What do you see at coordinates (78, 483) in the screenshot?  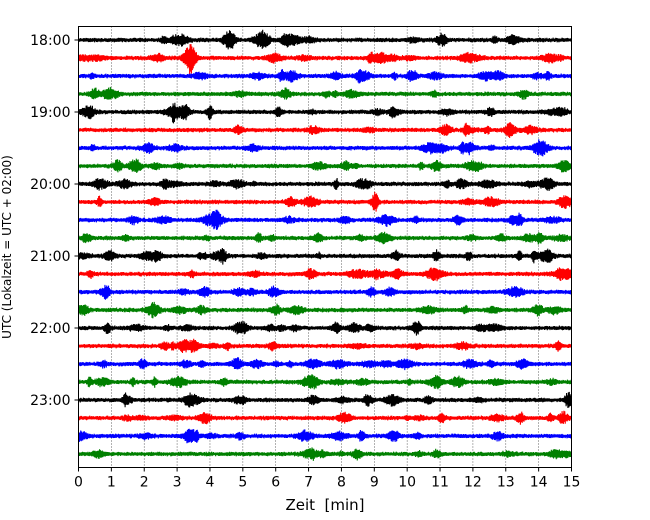 I see `x-tick-label: 0` at bounding box center [78, 483].